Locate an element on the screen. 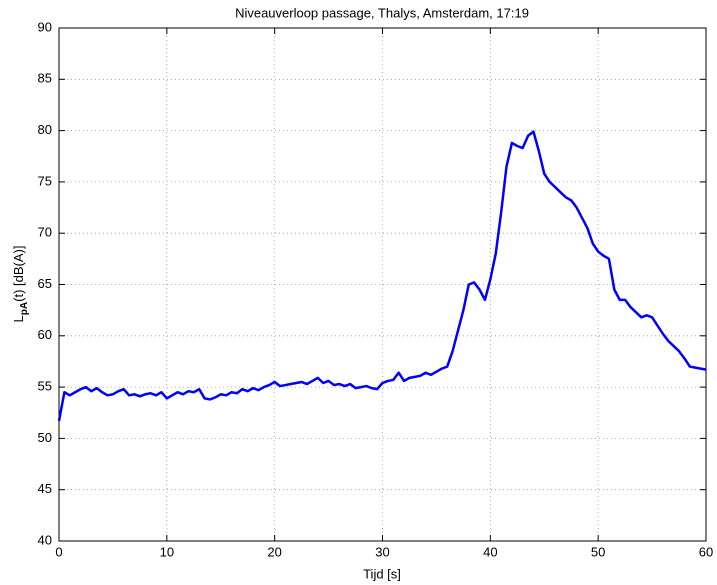 The image size is (717, 585). x-axis-label: Tijd [s] is located at coordinates (382, 573).